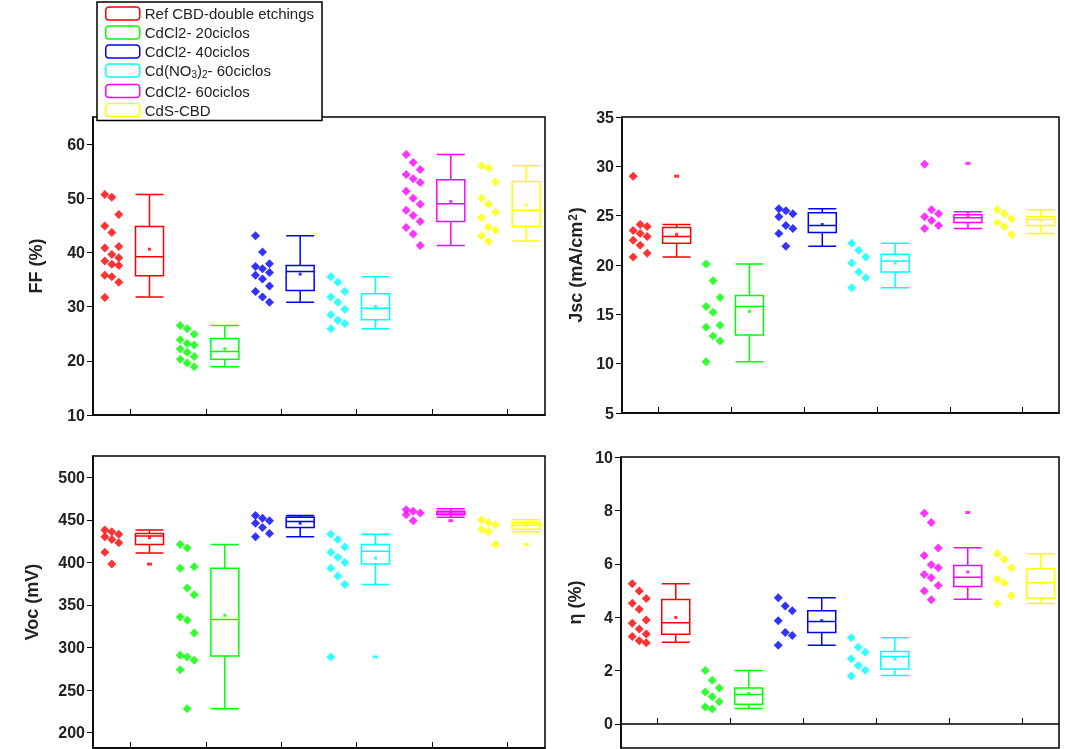 Image resolution: width=1065 pixels, height=749 pixels. Describe the element at coordinates (32, 602) in the screenshot. I see `y-axis-title: Voc (mV)` at that location.